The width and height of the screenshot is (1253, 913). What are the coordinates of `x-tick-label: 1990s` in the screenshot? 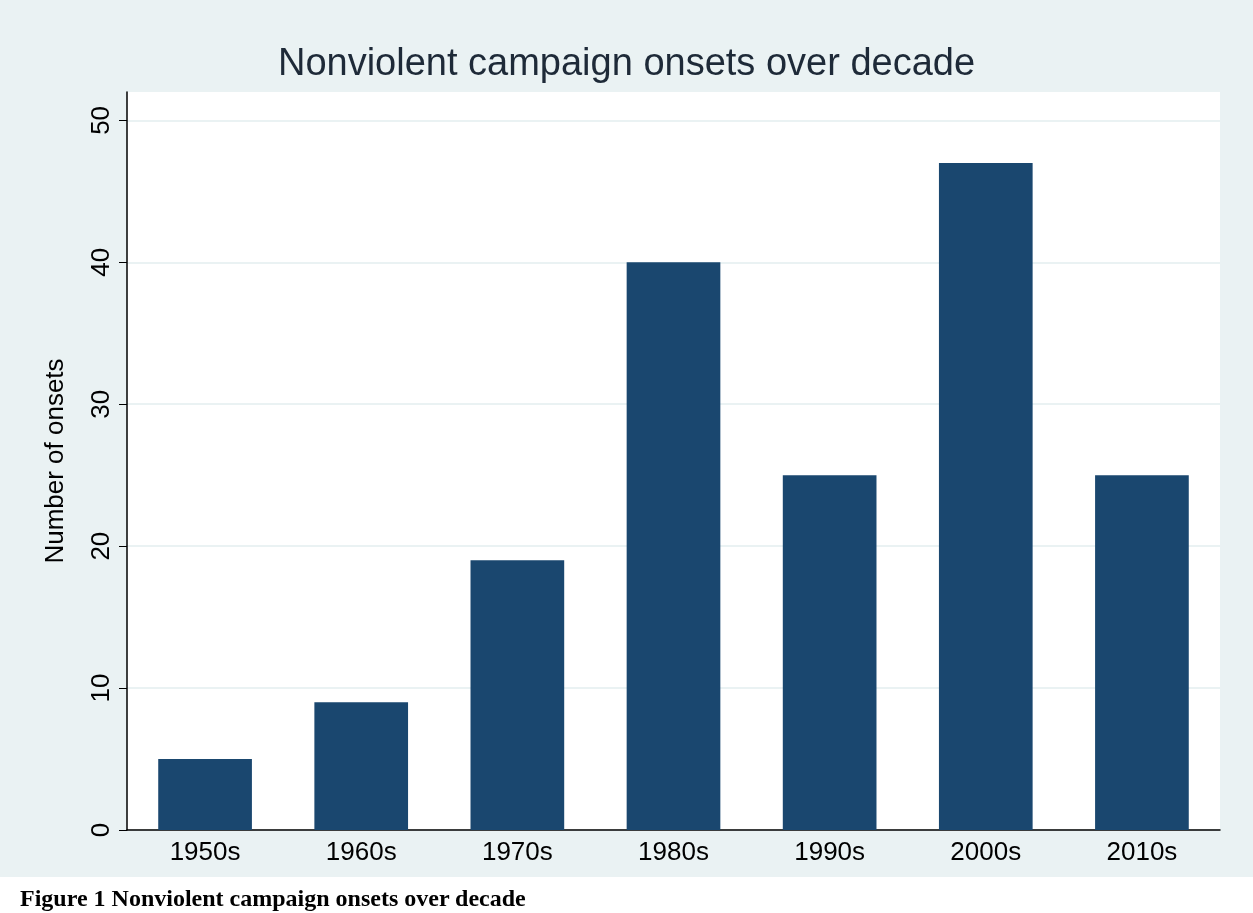 It's located at (830, 851).